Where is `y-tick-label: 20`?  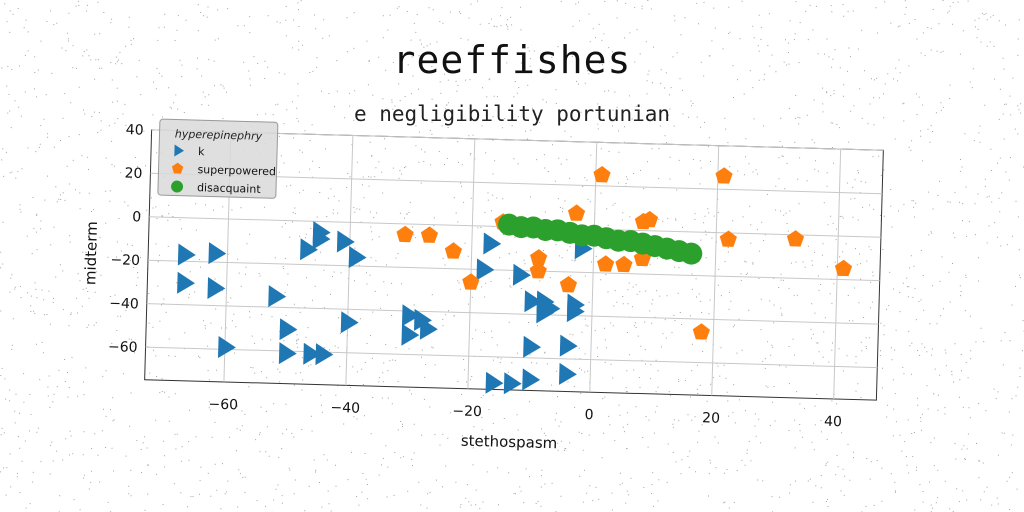 y-tick-label: 20 is located at coordinates (133, 174).